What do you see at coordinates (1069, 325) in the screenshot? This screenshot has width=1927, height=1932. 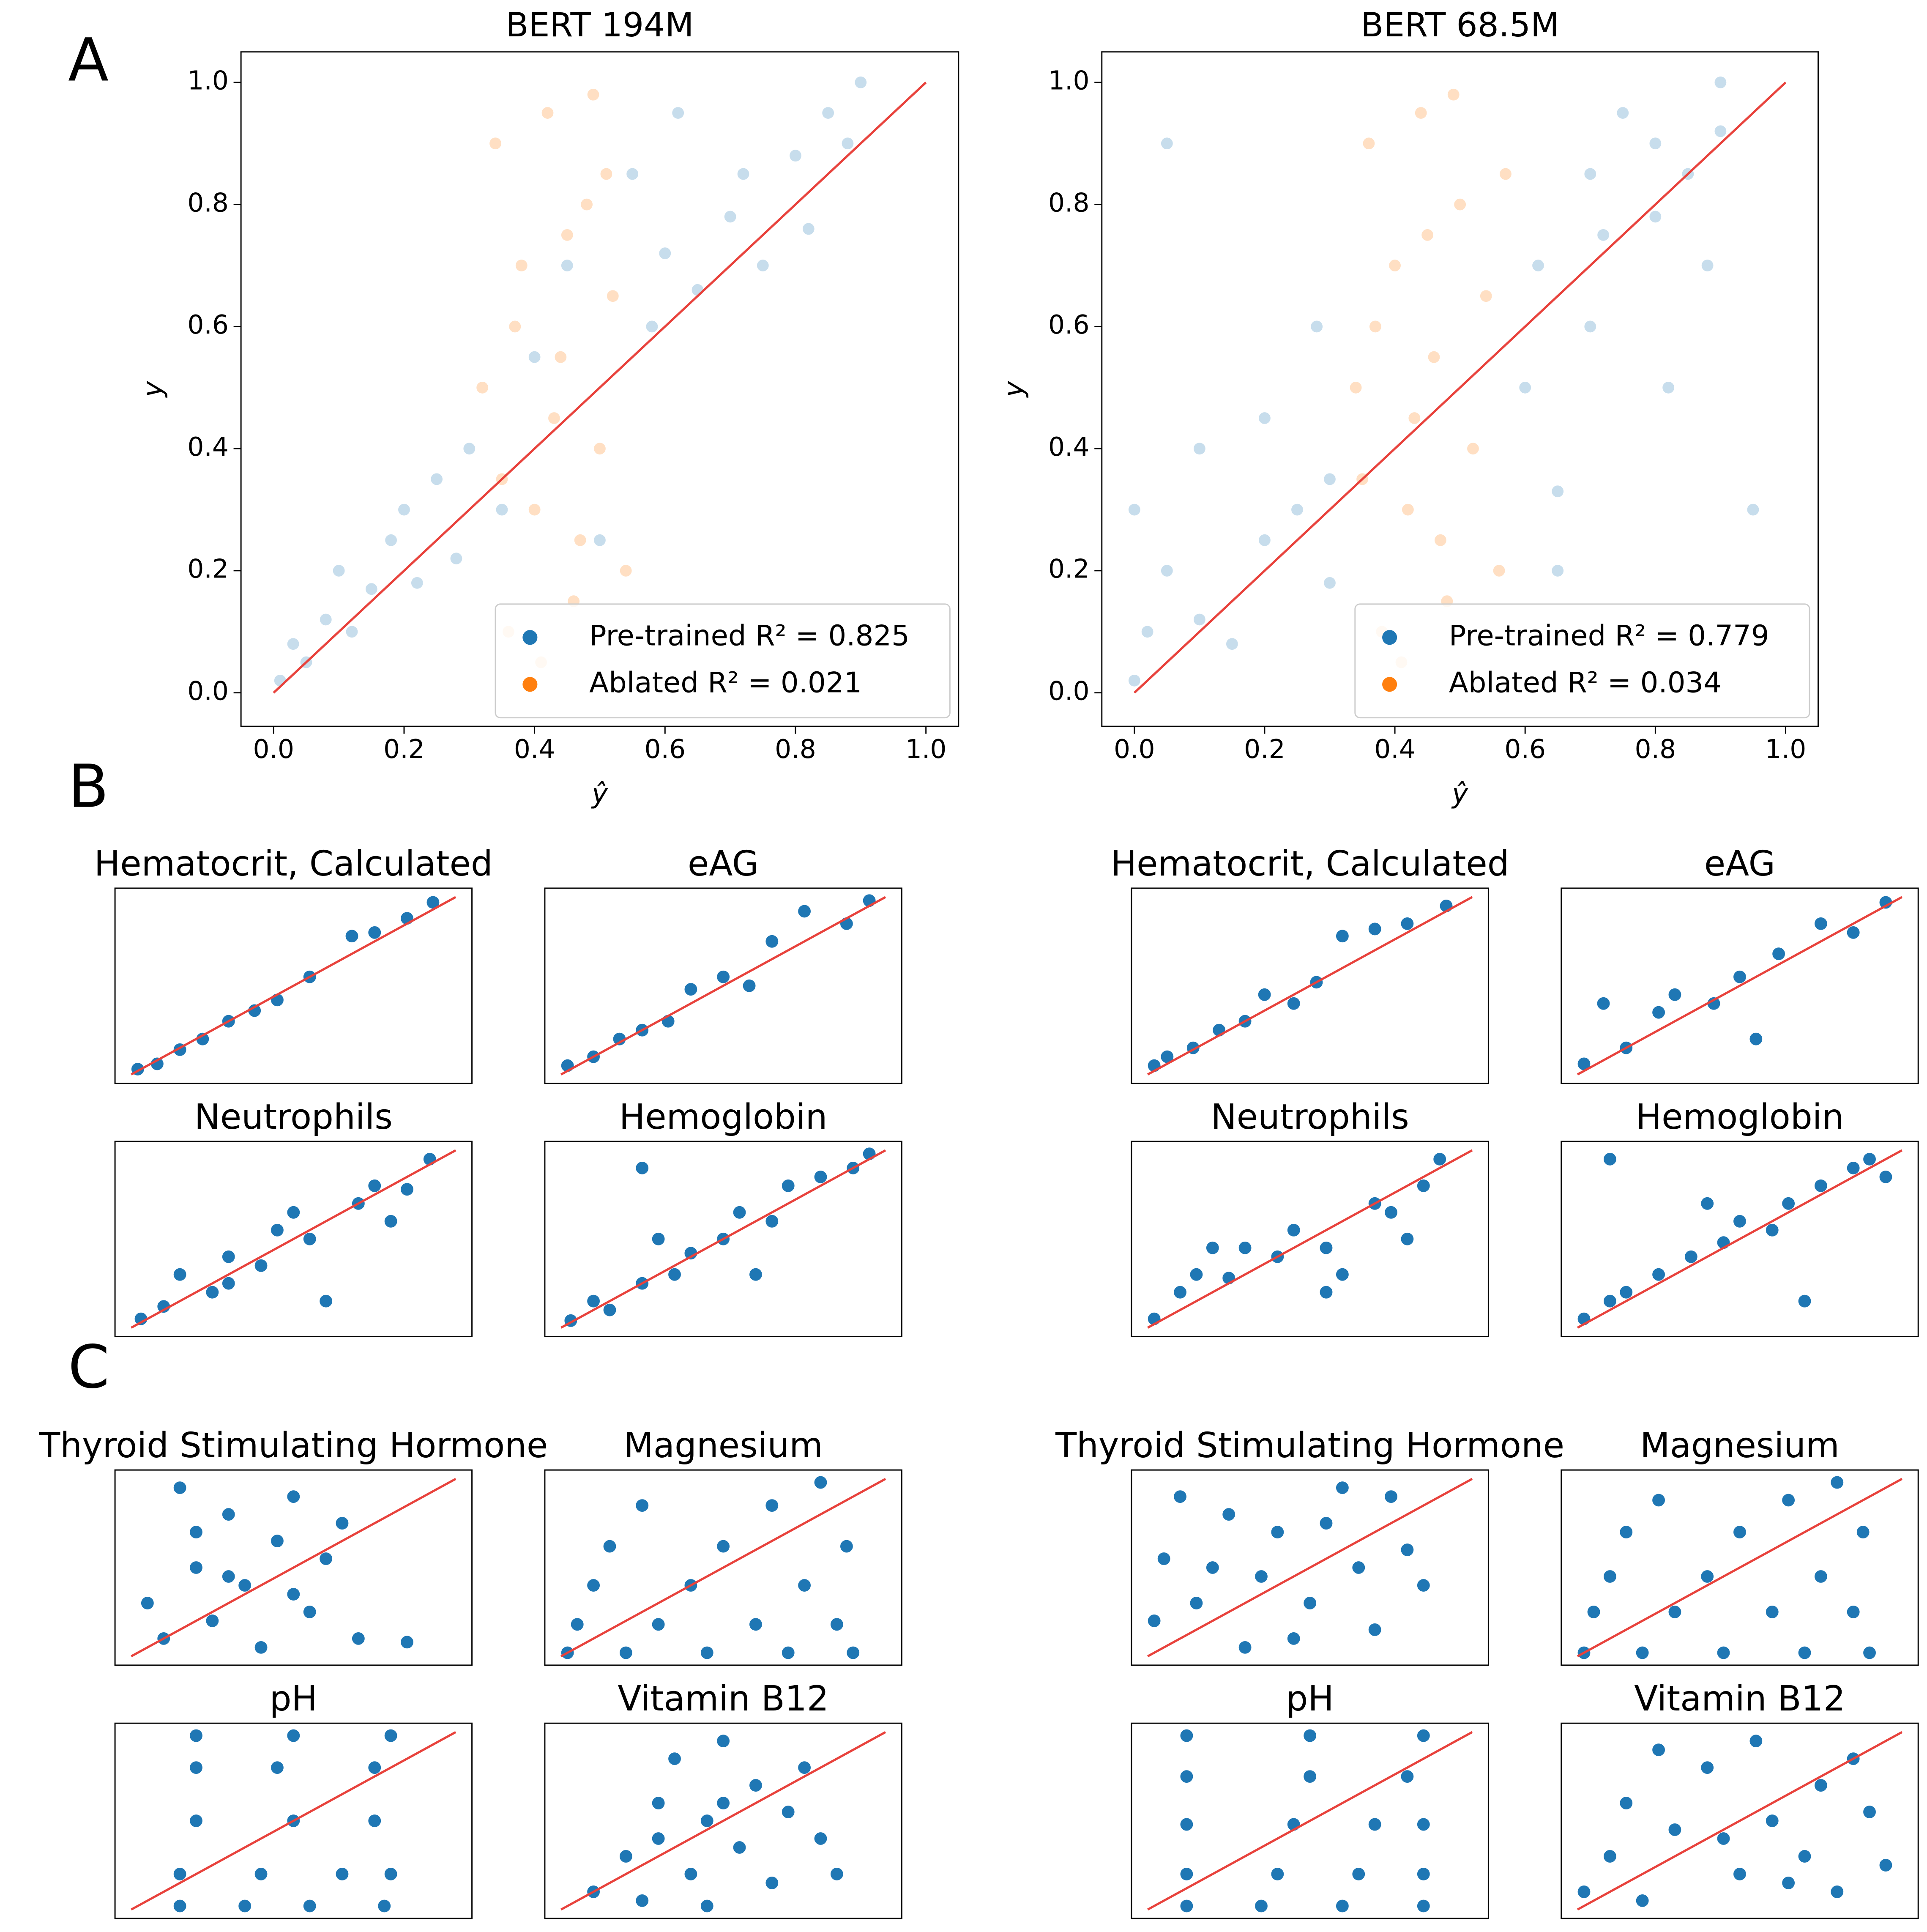 I see `y-tick-label: 0.6` at bounding box center [1069, 325].